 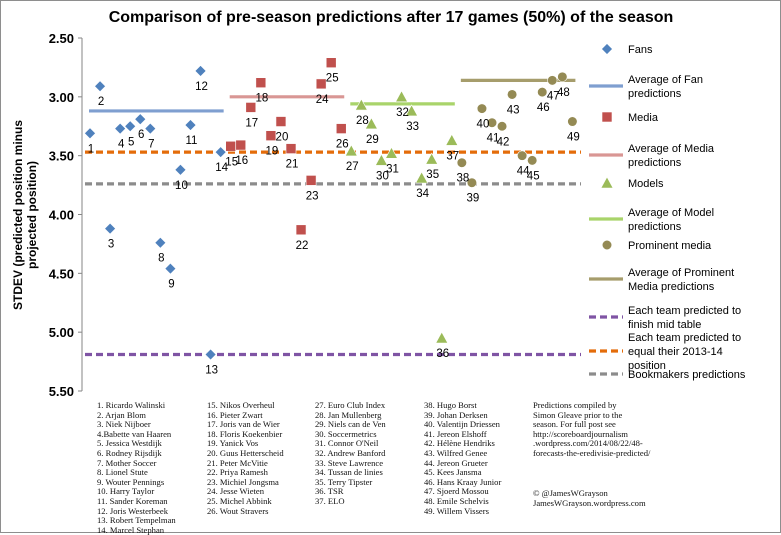 What do you see at coordinates (261, 99) in the screenshot?
I see `point-label: 18` at bounding box center [261, 99].